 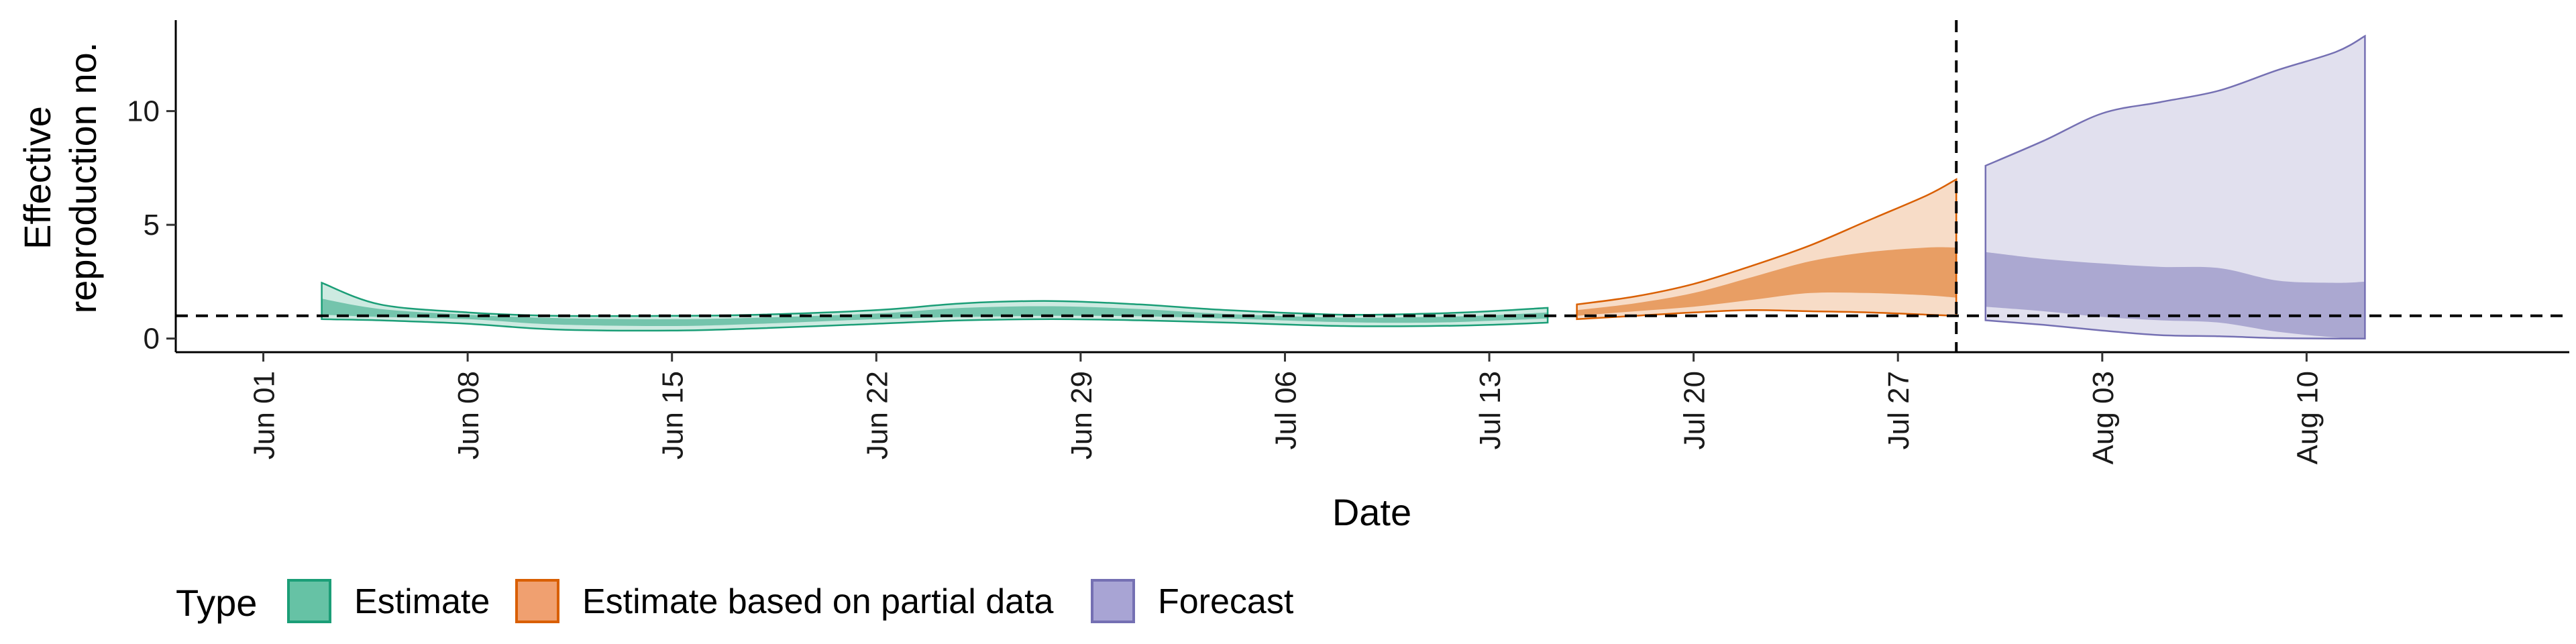 I want to click on outer-band-estimate, so click(x=935, y=306).